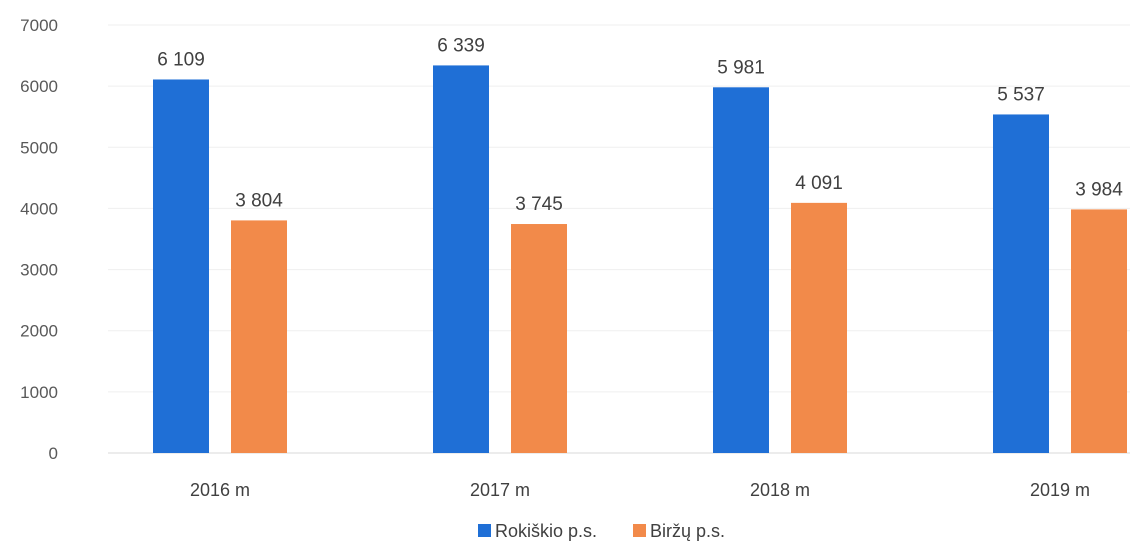 The height and width of the screenshot is (548, 1130). What do you see at coordinates (259, 200) in the screenshot?
I see `data-label: 3 804` at bounding box center [259, 200].